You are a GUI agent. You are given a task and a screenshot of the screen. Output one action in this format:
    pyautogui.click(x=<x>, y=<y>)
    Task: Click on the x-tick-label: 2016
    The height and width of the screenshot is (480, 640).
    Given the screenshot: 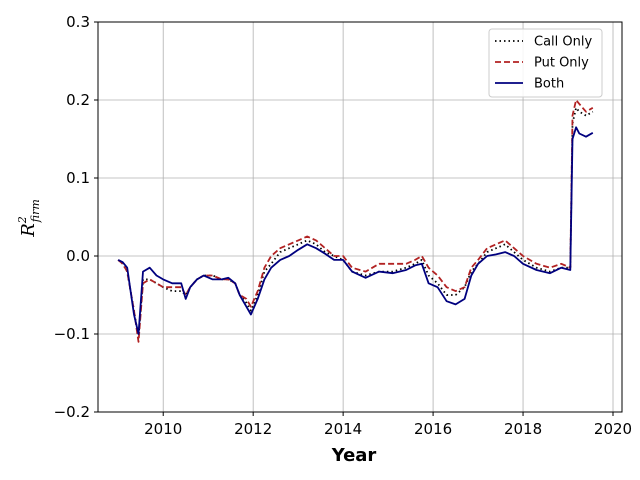 What is the action you would take?
    pyautogui.click(x=433, y=429)
    